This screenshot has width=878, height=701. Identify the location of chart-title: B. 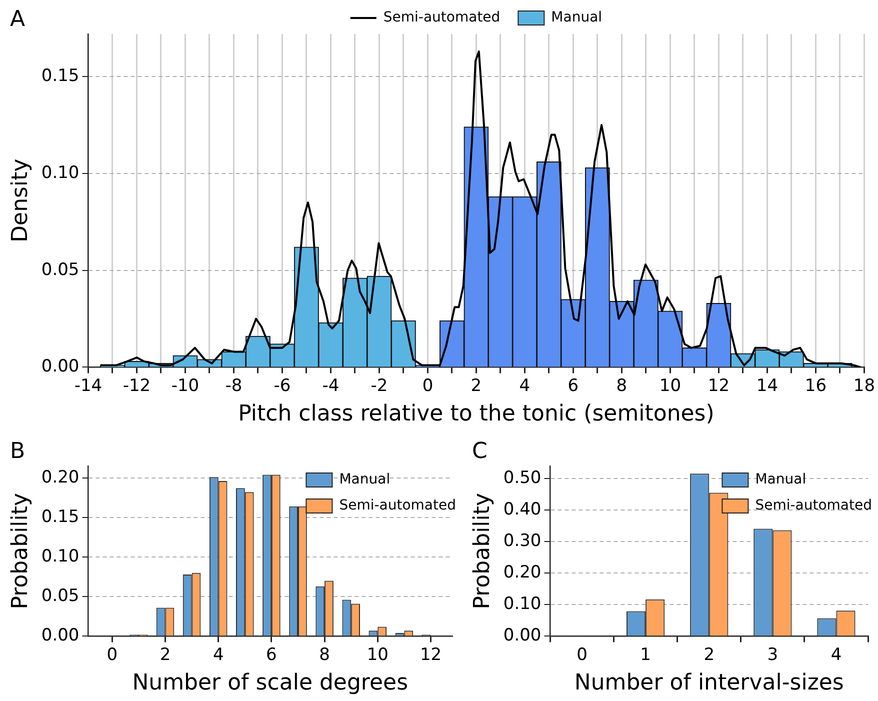
(18, 451).